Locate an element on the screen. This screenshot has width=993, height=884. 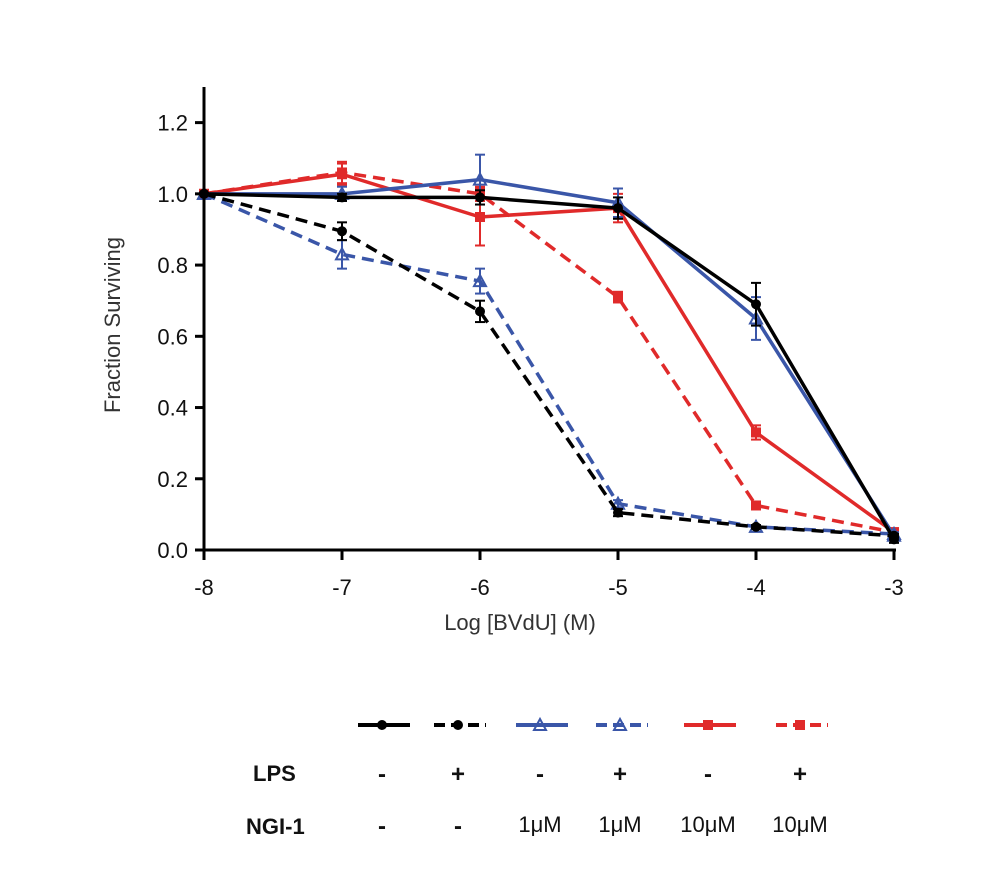
legend-ngi-label: NGI-1 is located at coordinates (275, 826).